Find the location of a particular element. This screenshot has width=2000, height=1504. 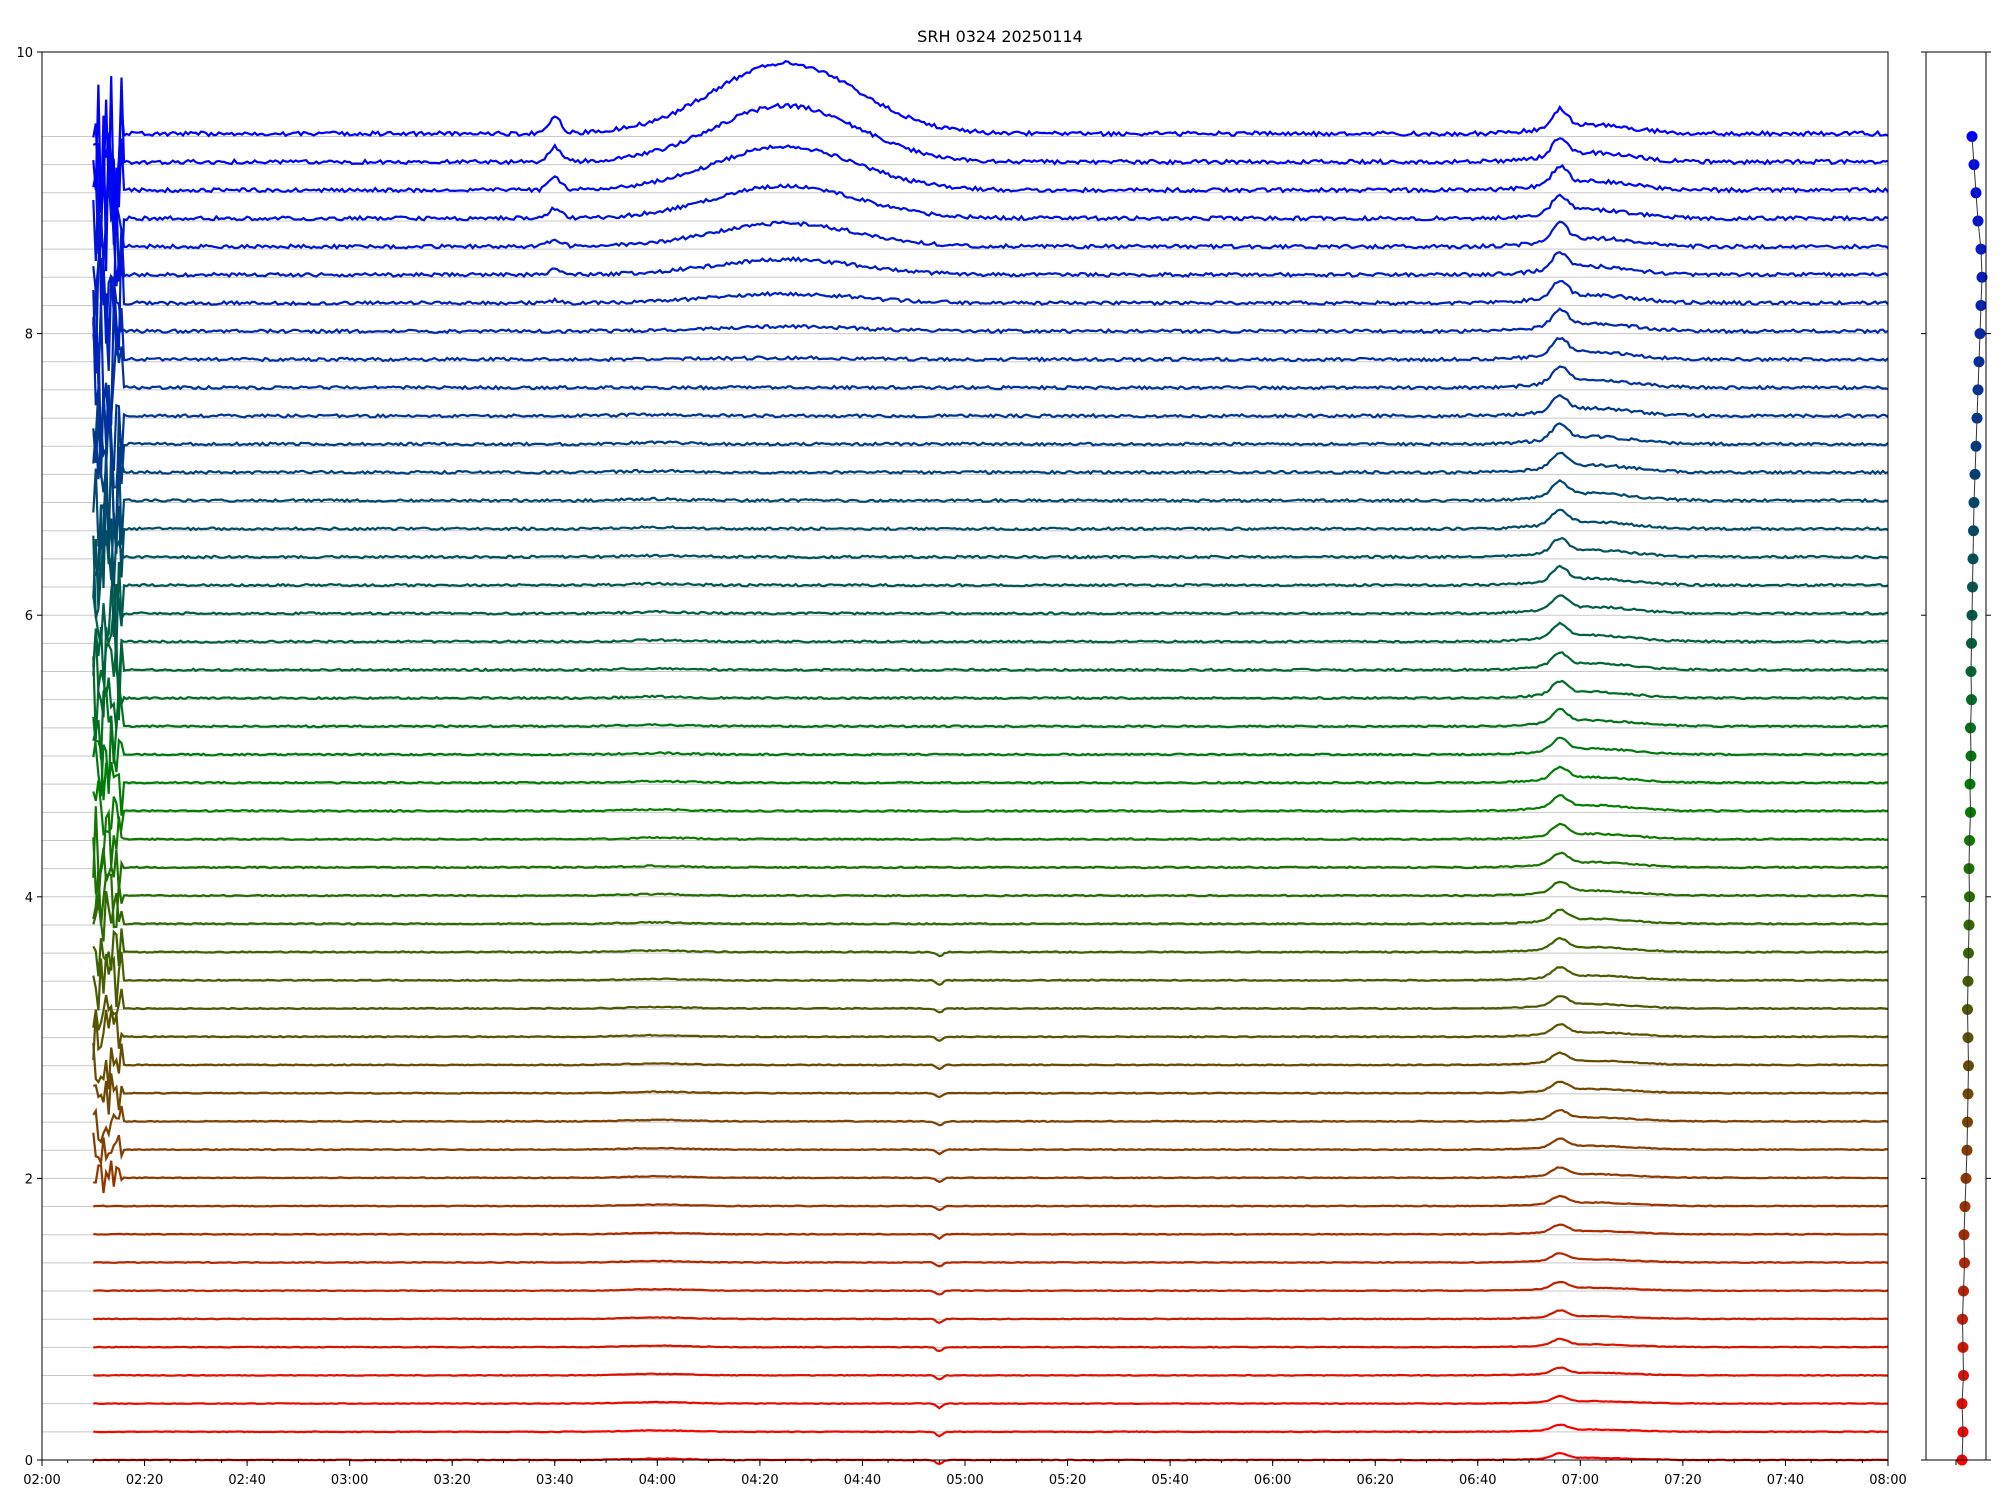

x-tick-label: 05:00 is located at coordinates (964, 1480).